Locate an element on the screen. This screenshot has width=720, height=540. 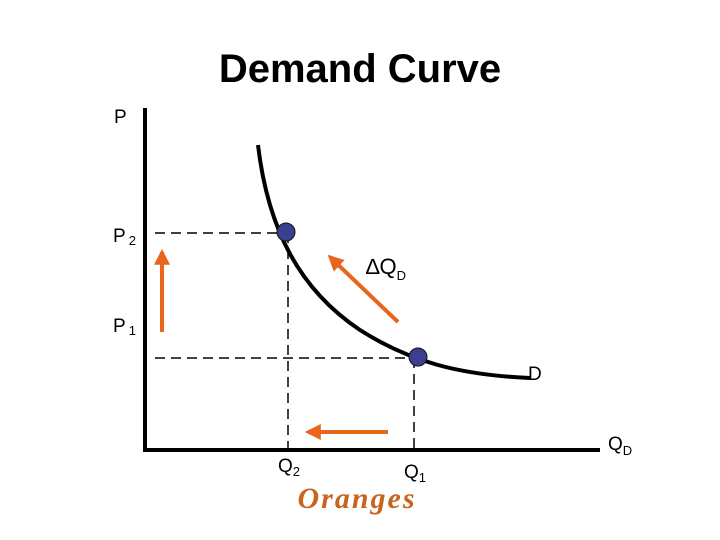
curve-label: D is located at coordinates (535, 374).